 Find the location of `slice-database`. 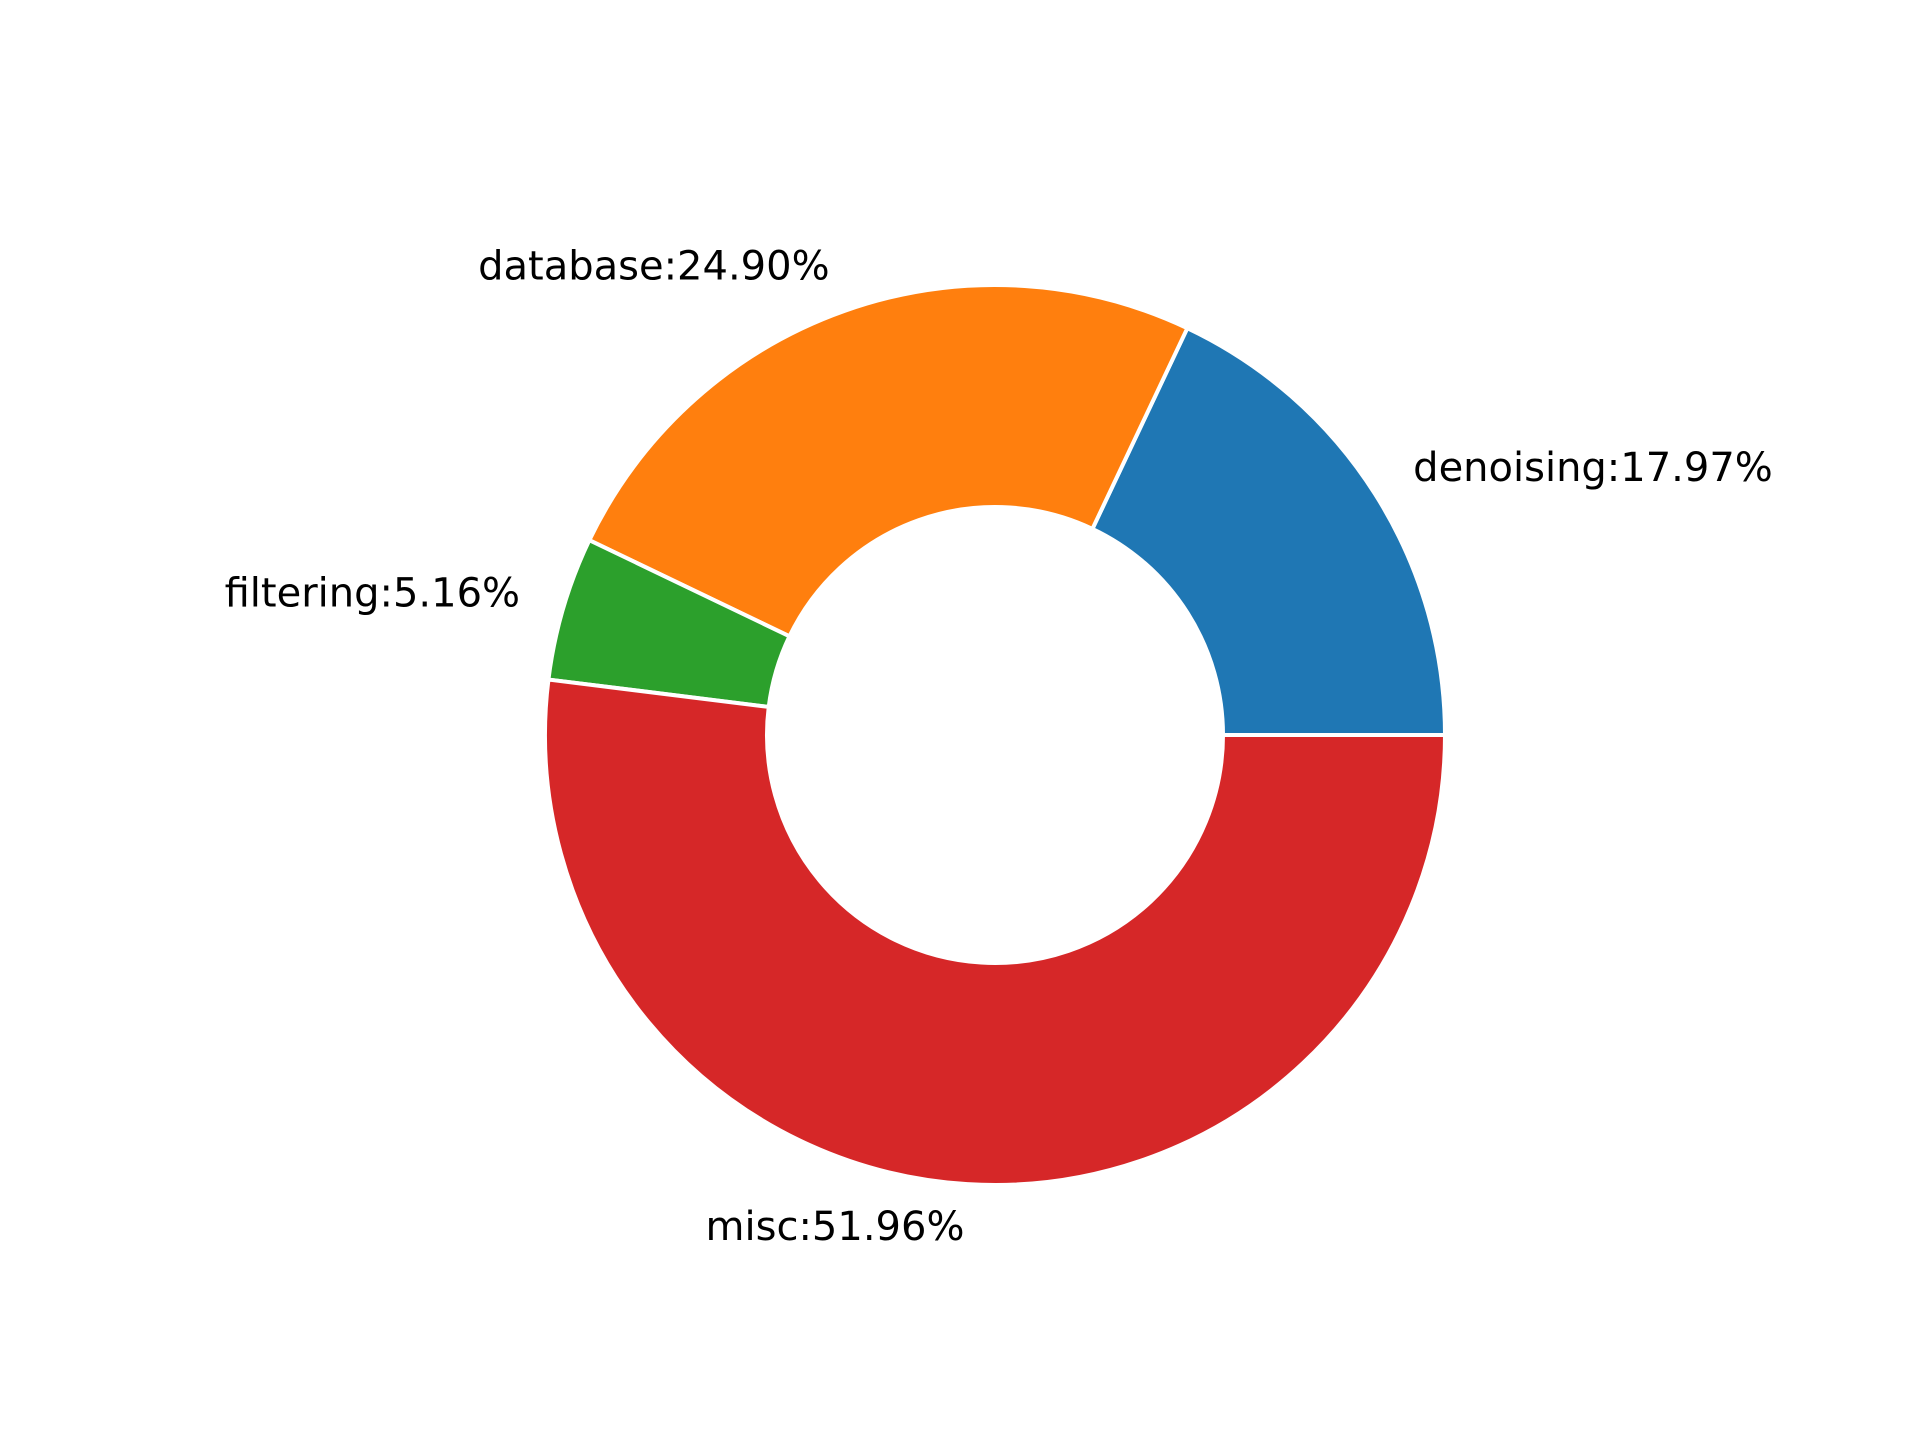

slice-database is located at coordinates (888, 461).